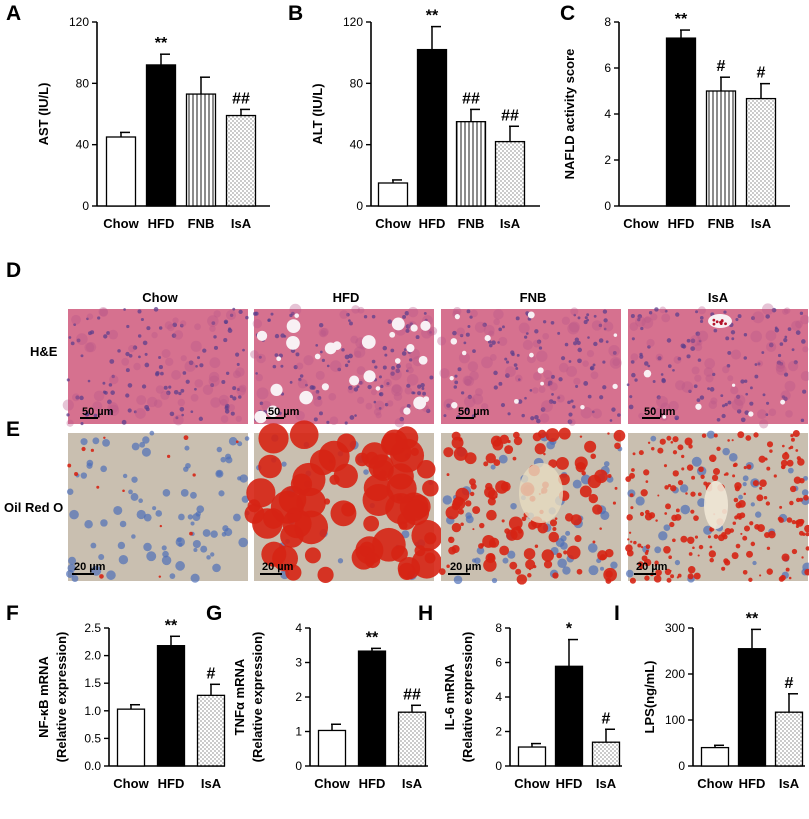 The height and width of the screenshot is (819, 809). Describe the element at coordinates (171, 783) in the screenshot. I see `x-tick-label: HFD` at that location.